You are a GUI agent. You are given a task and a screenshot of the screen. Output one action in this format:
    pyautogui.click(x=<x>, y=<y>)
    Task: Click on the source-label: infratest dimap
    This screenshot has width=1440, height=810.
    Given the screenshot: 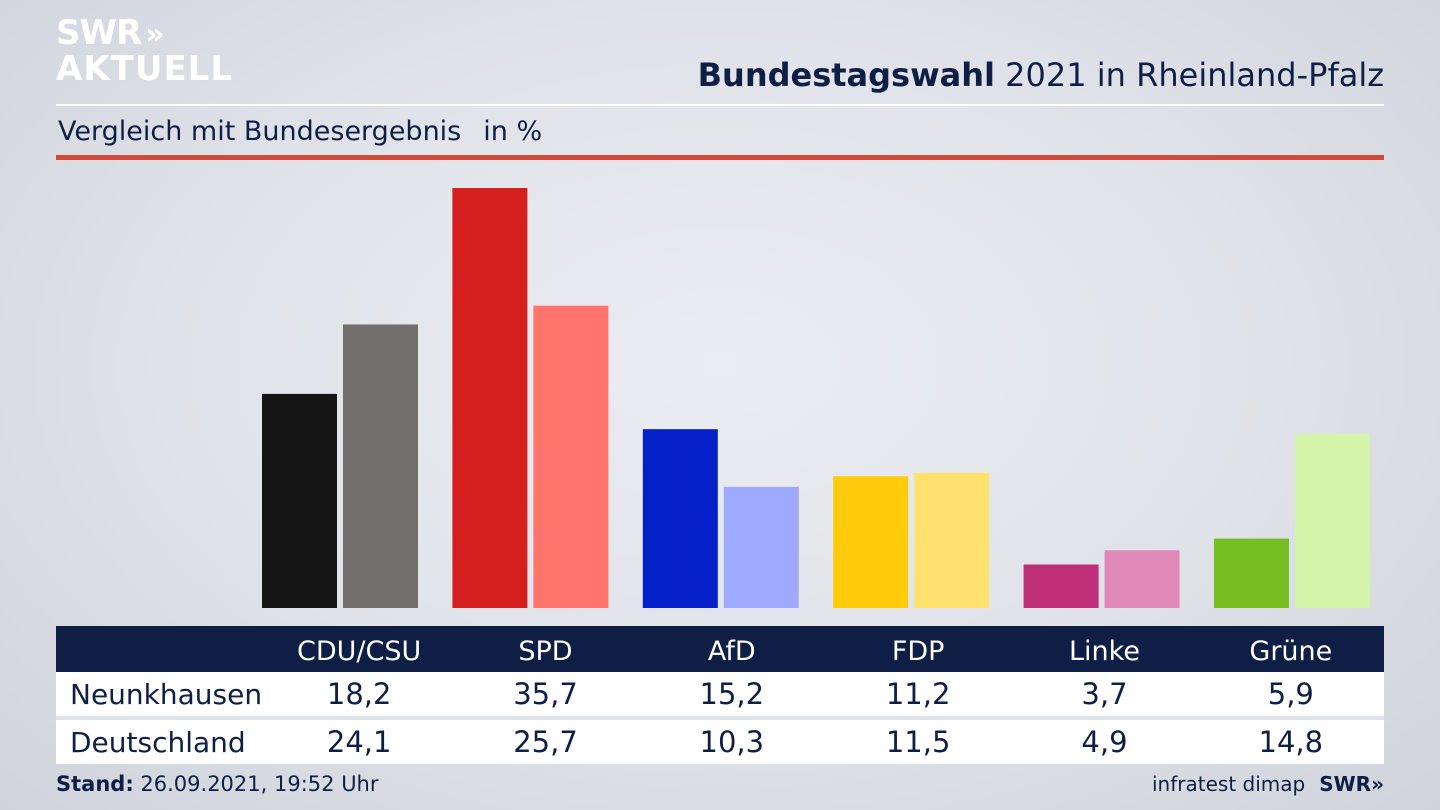 What is the action you would take?
    pyautogui.click(x=1229, y=784)
    